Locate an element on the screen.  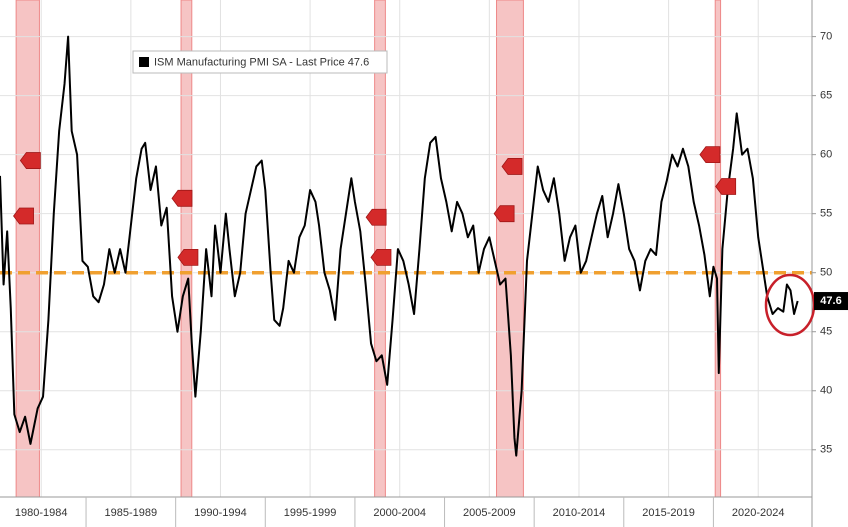
y-tick-label: 35 is located at coordinates (826, 450).